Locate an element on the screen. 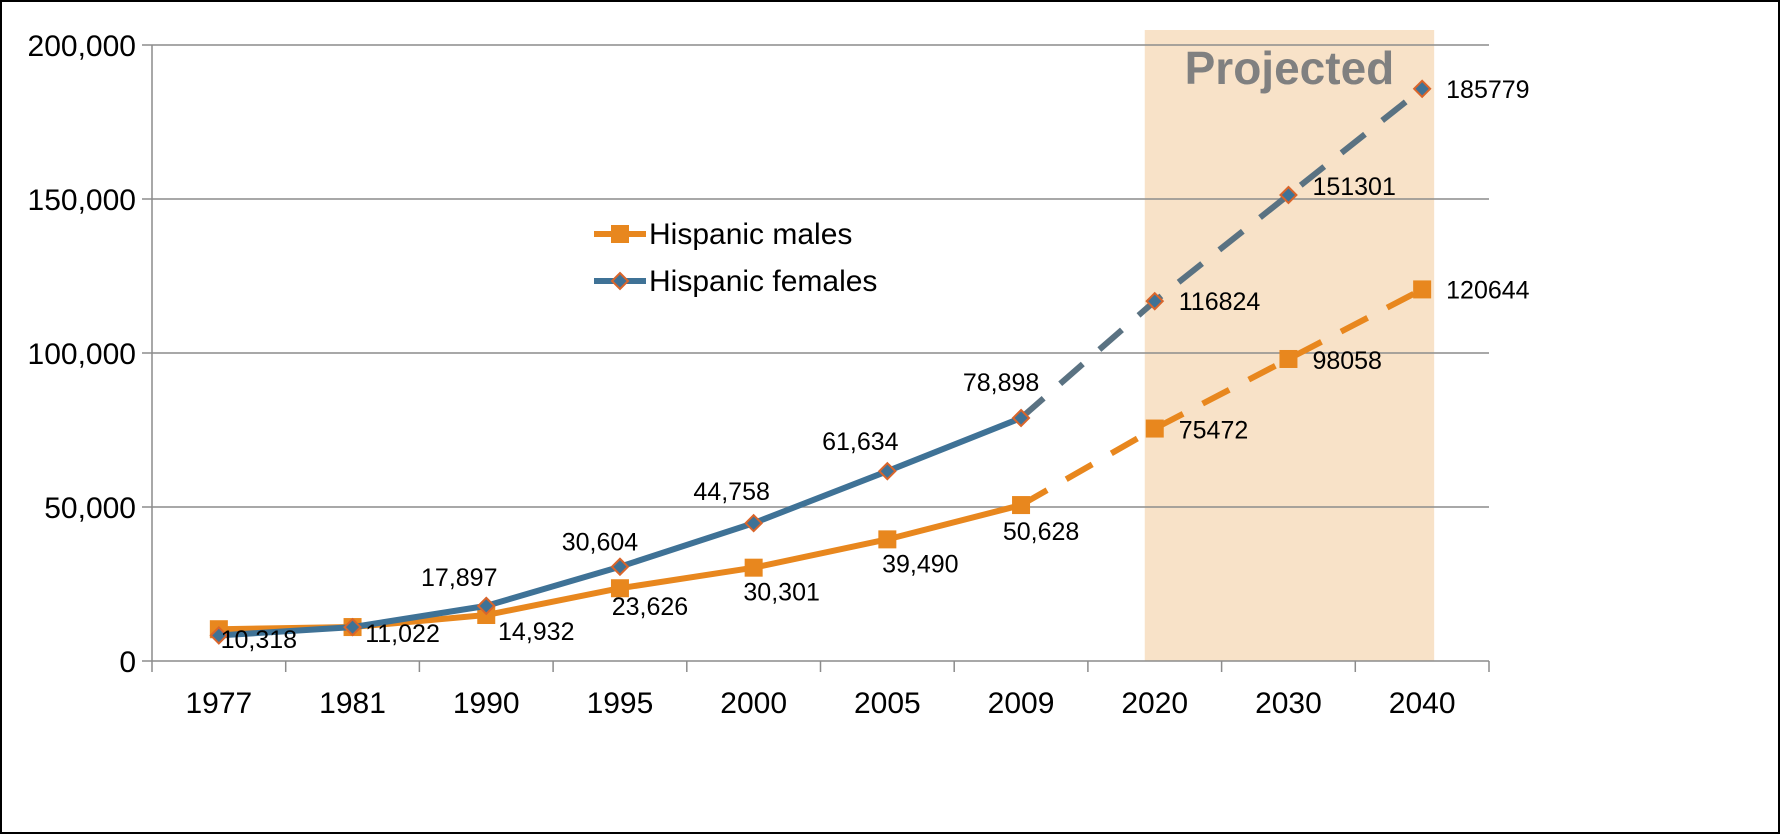 This screenshot has height=834, width=1780. hispanic-females-data-label: 61,634 is located at coordinates (860, 442).